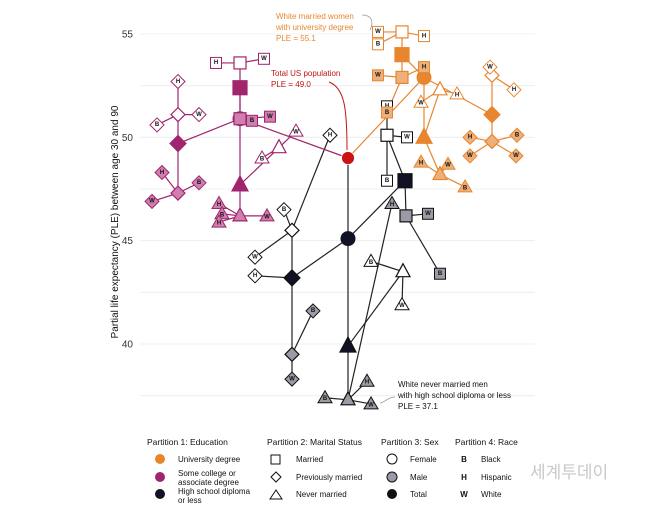 The height and width of the screenshot is (512, 653). I want to click on y-axis-ticks: 40 45 50 55, so click(128, 190).